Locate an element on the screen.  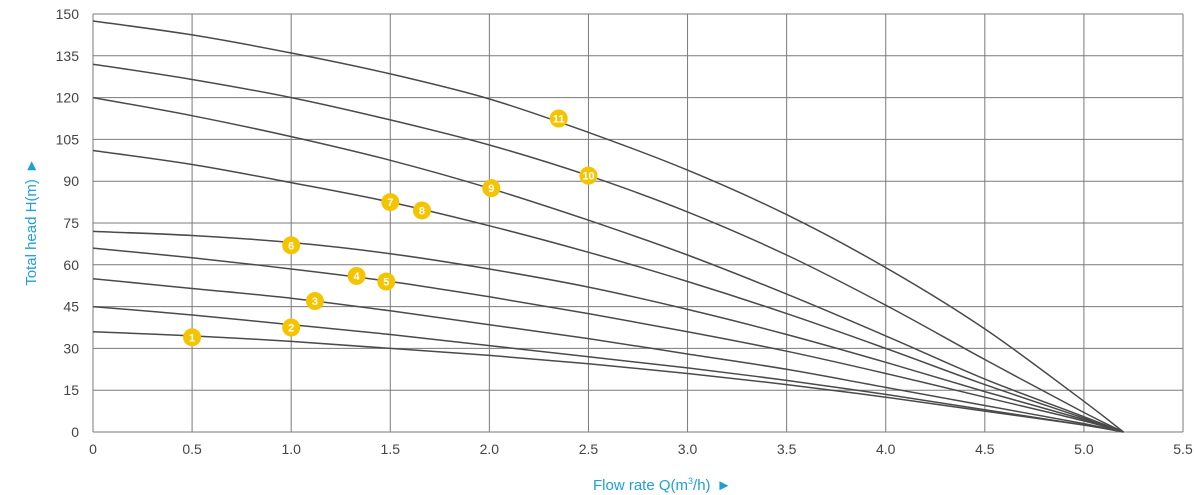
y-tick-label: 150 is located at coordinates (68, 14).